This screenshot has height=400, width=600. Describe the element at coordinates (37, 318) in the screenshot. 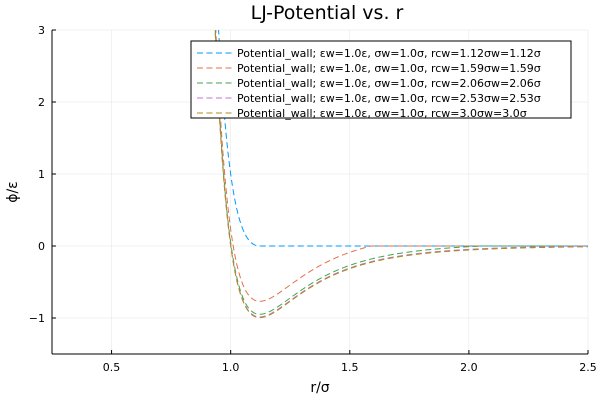

I see `y-tick-label: −1` at that location.